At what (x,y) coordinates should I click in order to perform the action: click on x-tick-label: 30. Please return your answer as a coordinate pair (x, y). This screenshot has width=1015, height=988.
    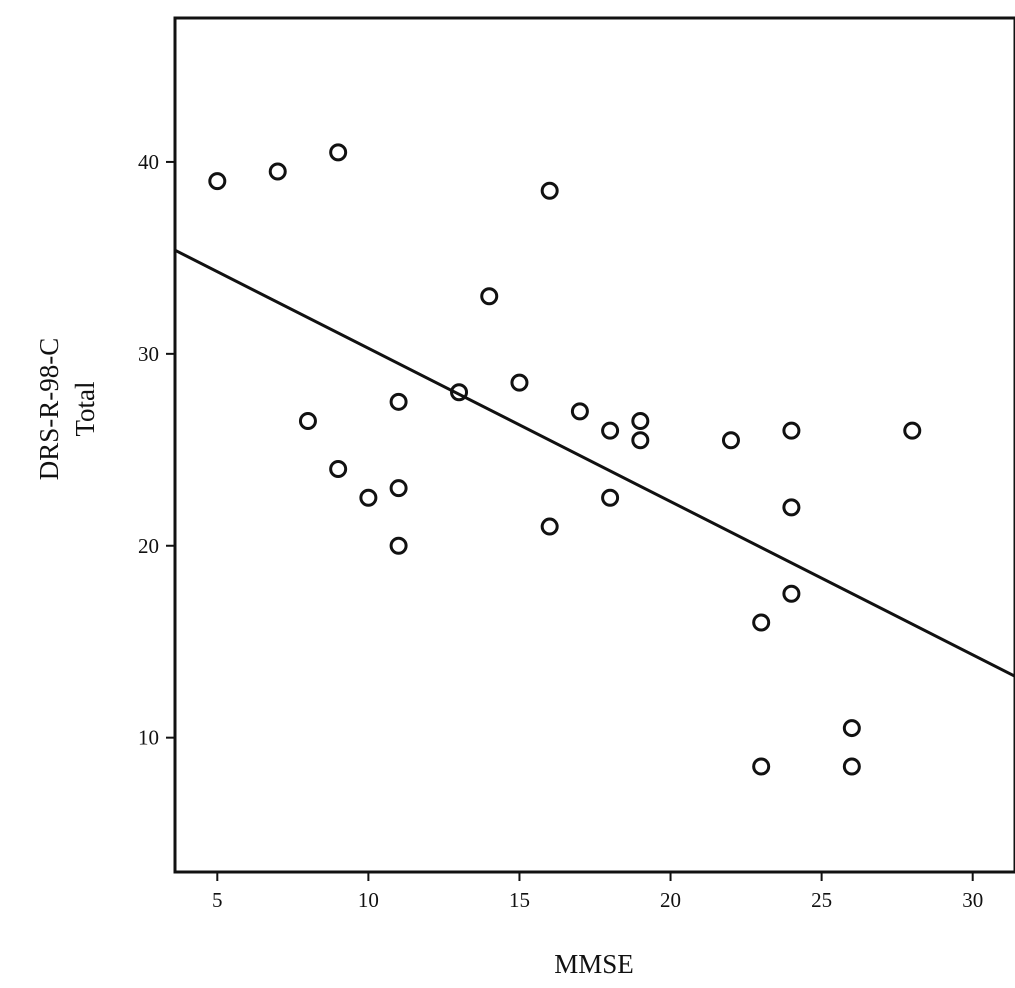
    Looking at the image, I should click on (972, 900).